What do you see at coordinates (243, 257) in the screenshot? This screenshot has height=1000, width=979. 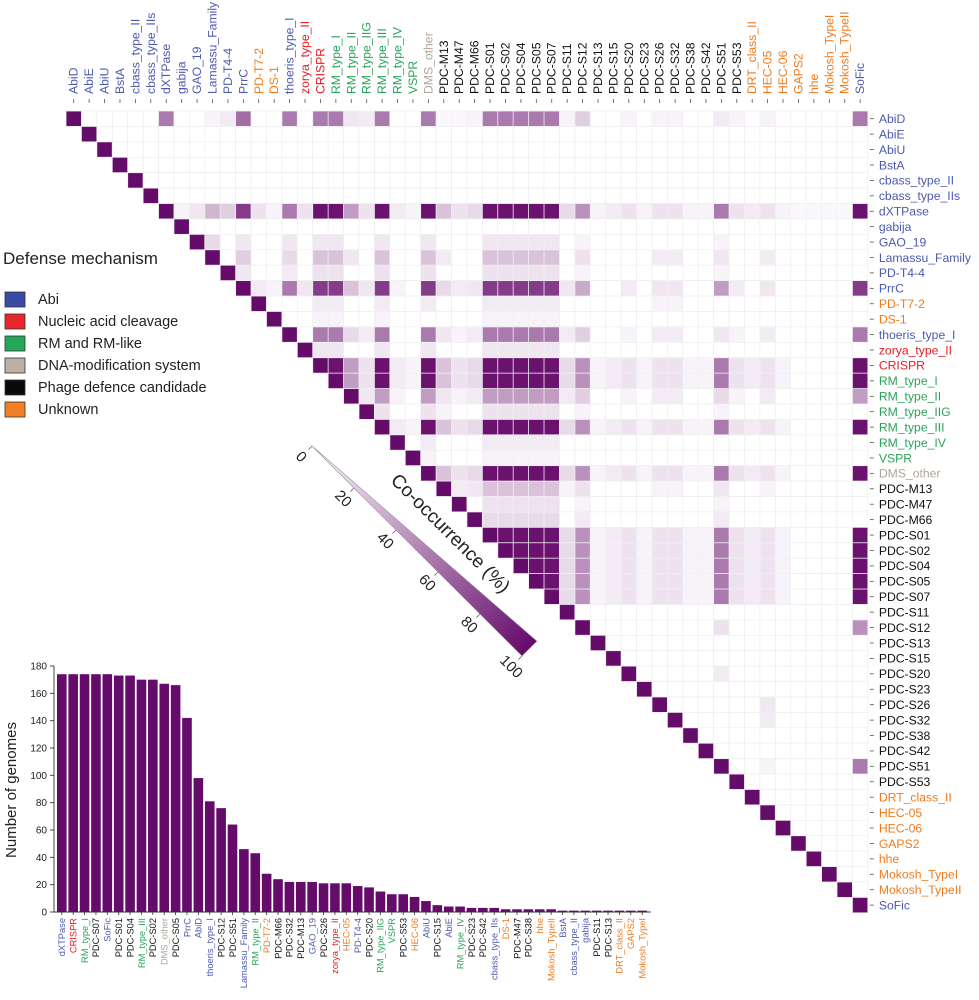 I see `heatmap-cell-Lamassu_Family-PrrC` at bounding box center [243, 257].